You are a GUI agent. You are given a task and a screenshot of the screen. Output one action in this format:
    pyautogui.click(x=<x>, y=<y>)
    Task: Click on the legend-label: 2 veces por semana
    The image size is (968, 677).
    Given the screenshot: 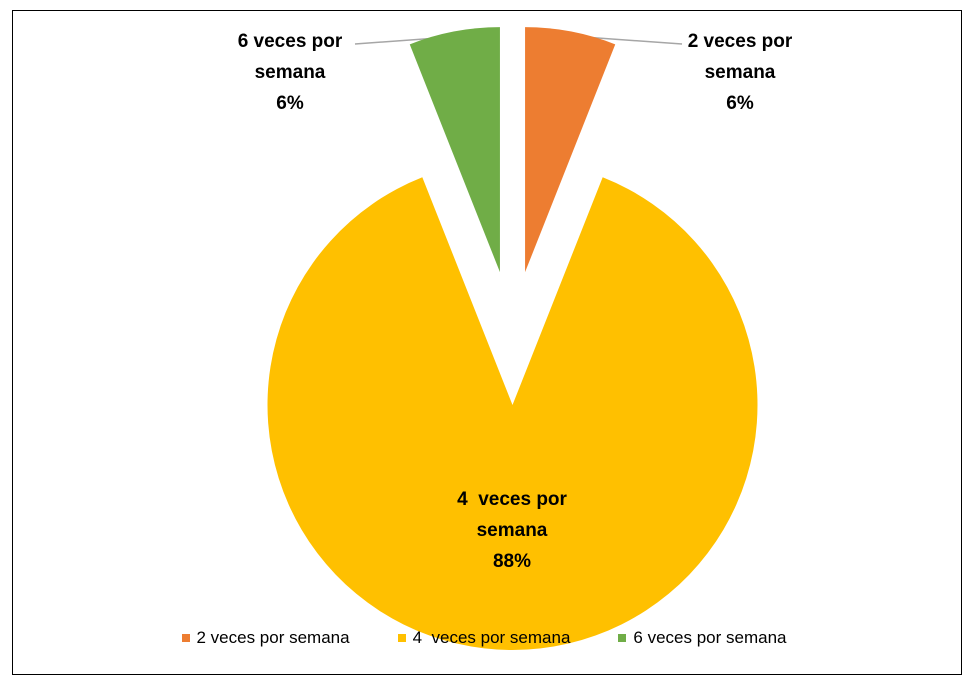 What is the action you would take?
    pyautogui.click(x=273, y=637)
    